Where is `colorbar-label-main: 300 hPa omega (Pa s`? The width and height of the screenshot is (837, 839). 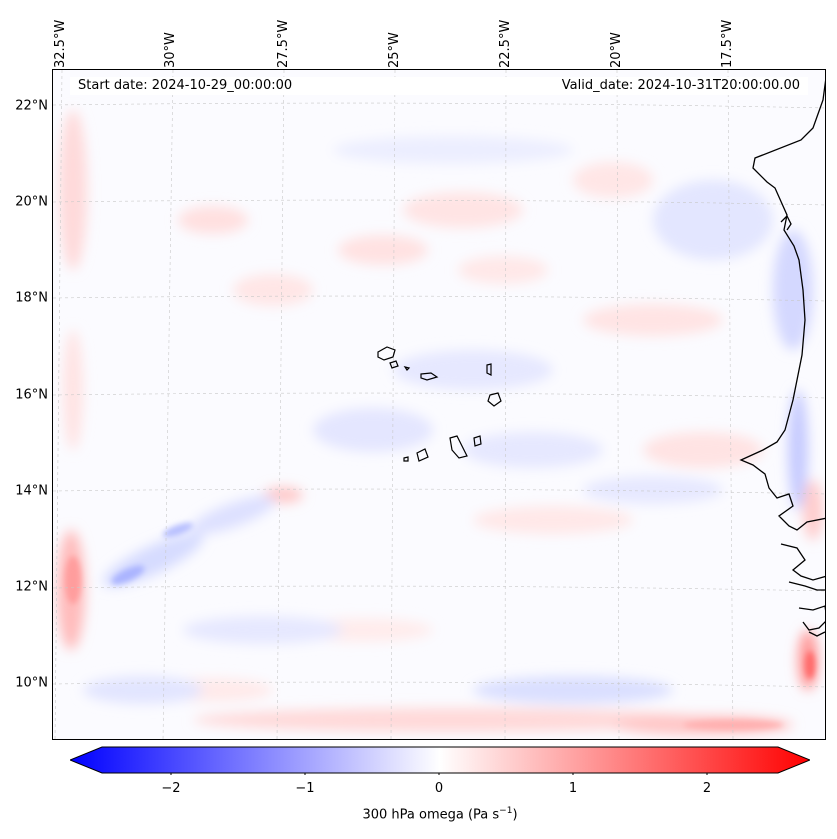 colorbar-label-main: 300 hPa omega (Pa s is located at coordinates (431, 815).